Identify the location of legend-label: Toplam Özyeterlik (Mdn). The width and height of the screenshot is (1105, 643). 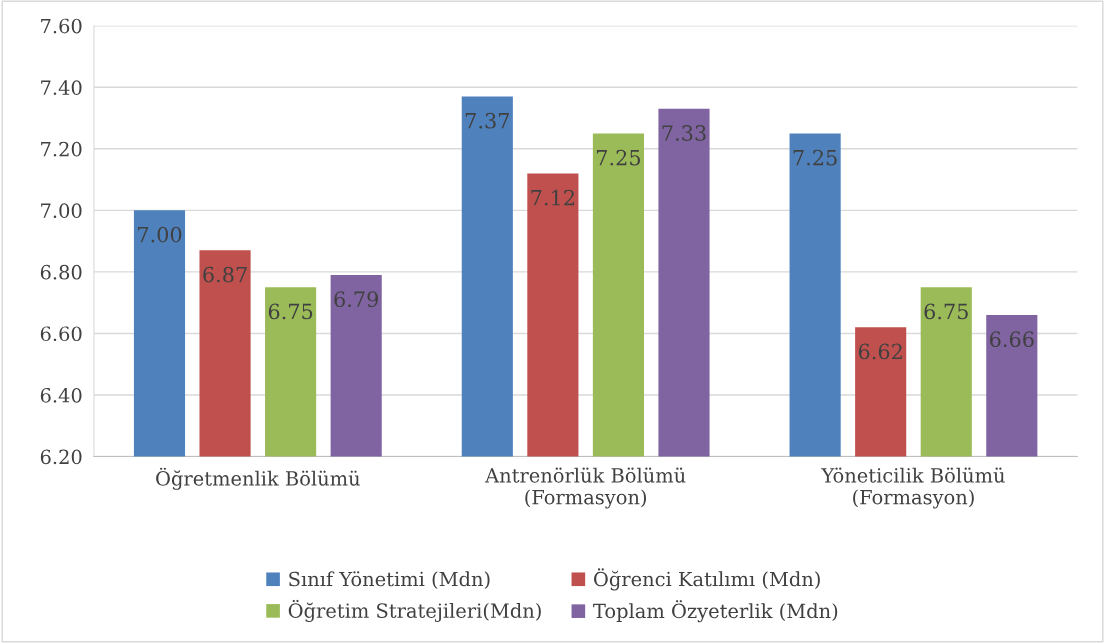
(715, 611).